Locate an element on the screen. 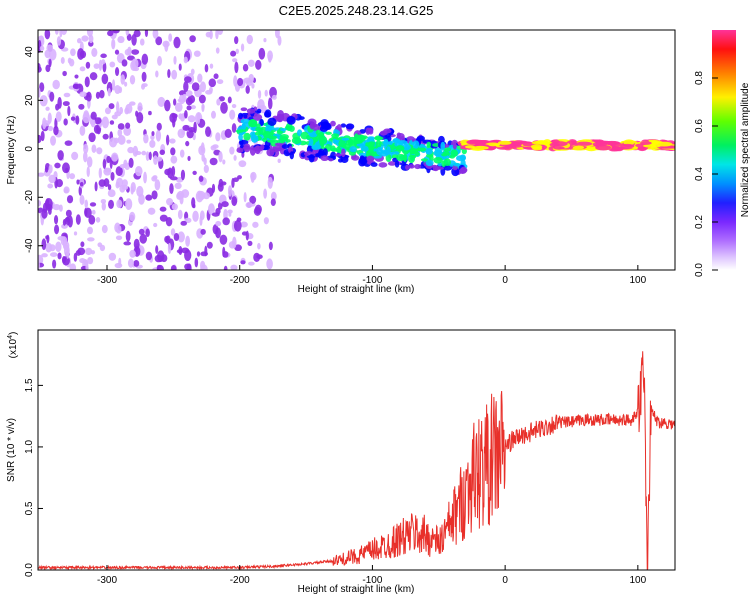 The height and width of the screenshot is (600, 750). snr-y-scale-note: (x104) is located at coordinates (13, 345).